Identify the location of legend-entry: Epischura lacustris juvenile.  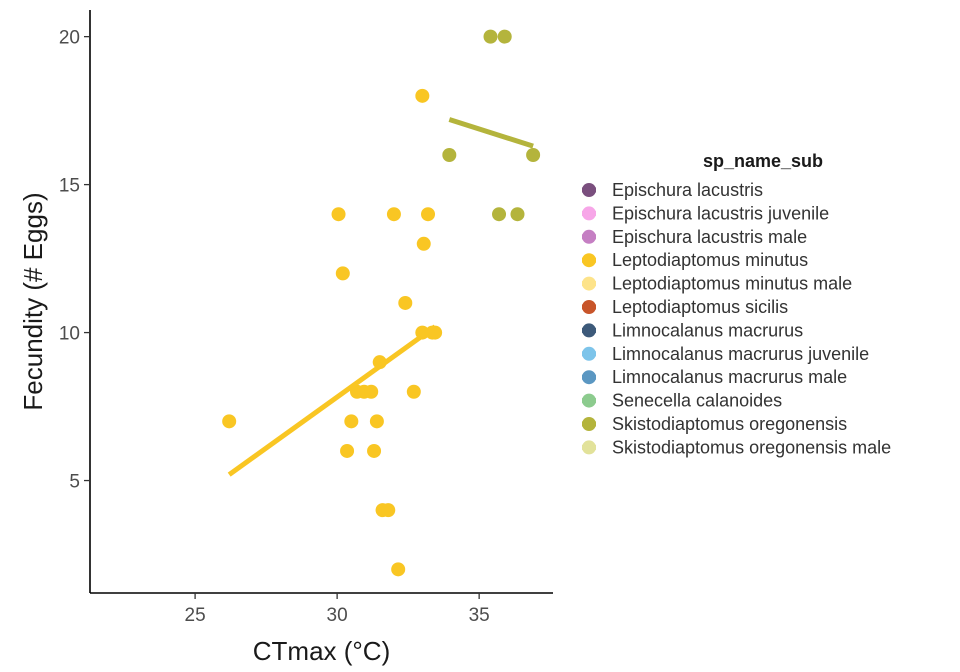
(705, 213).